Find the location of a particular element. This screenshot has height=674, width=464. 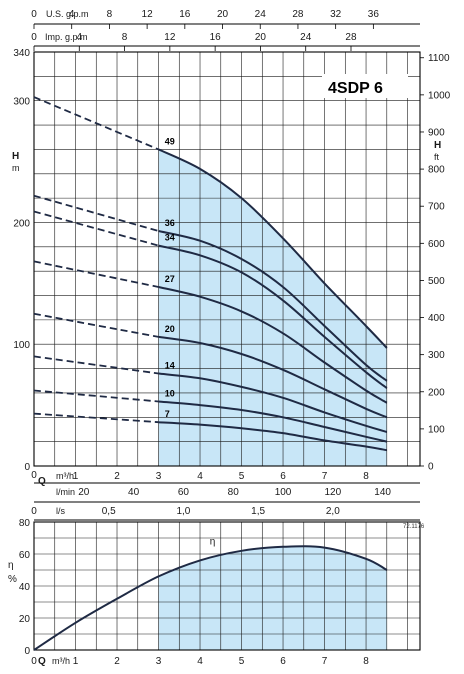

curve-7-dashed is located at coordinates (96, 418).